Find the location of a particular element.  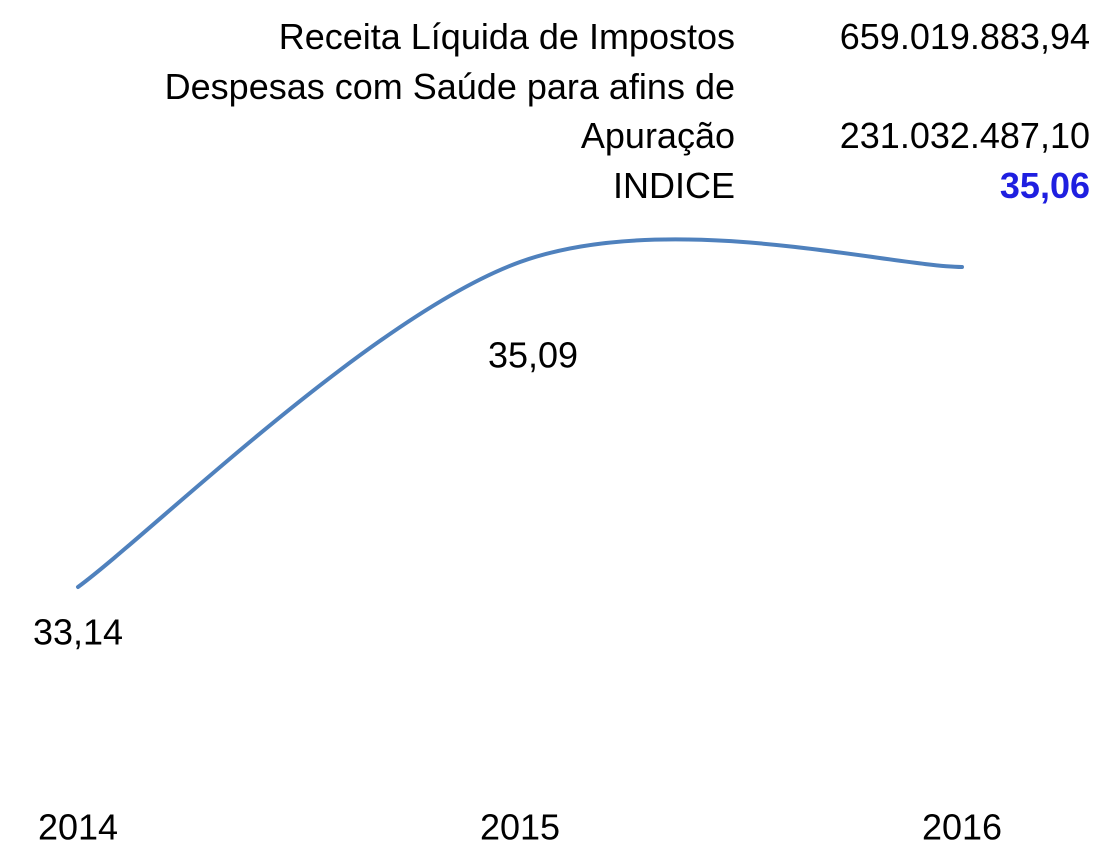

data-label: 33,14 is located at coordinates (78, 632).